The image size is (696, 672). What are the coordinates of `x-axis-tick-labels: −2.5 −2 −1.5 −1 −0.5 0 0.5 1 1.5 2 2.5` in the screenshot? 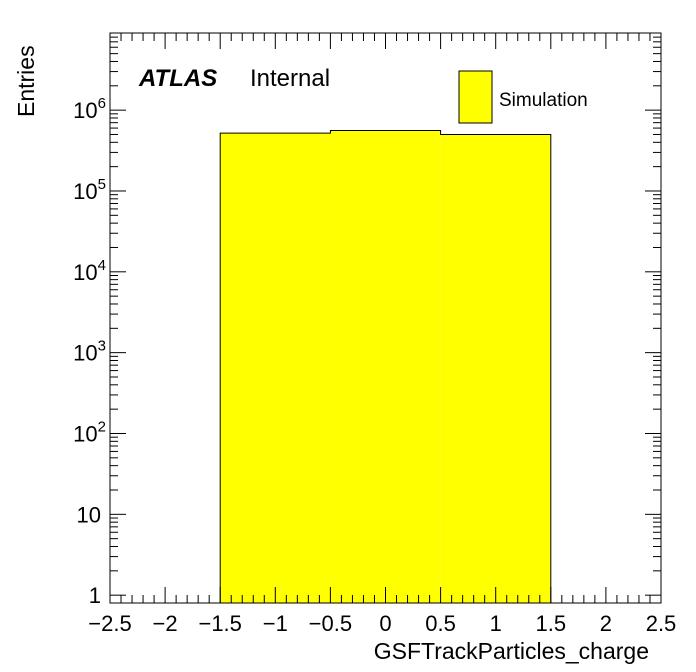 It's located at (382, 623).